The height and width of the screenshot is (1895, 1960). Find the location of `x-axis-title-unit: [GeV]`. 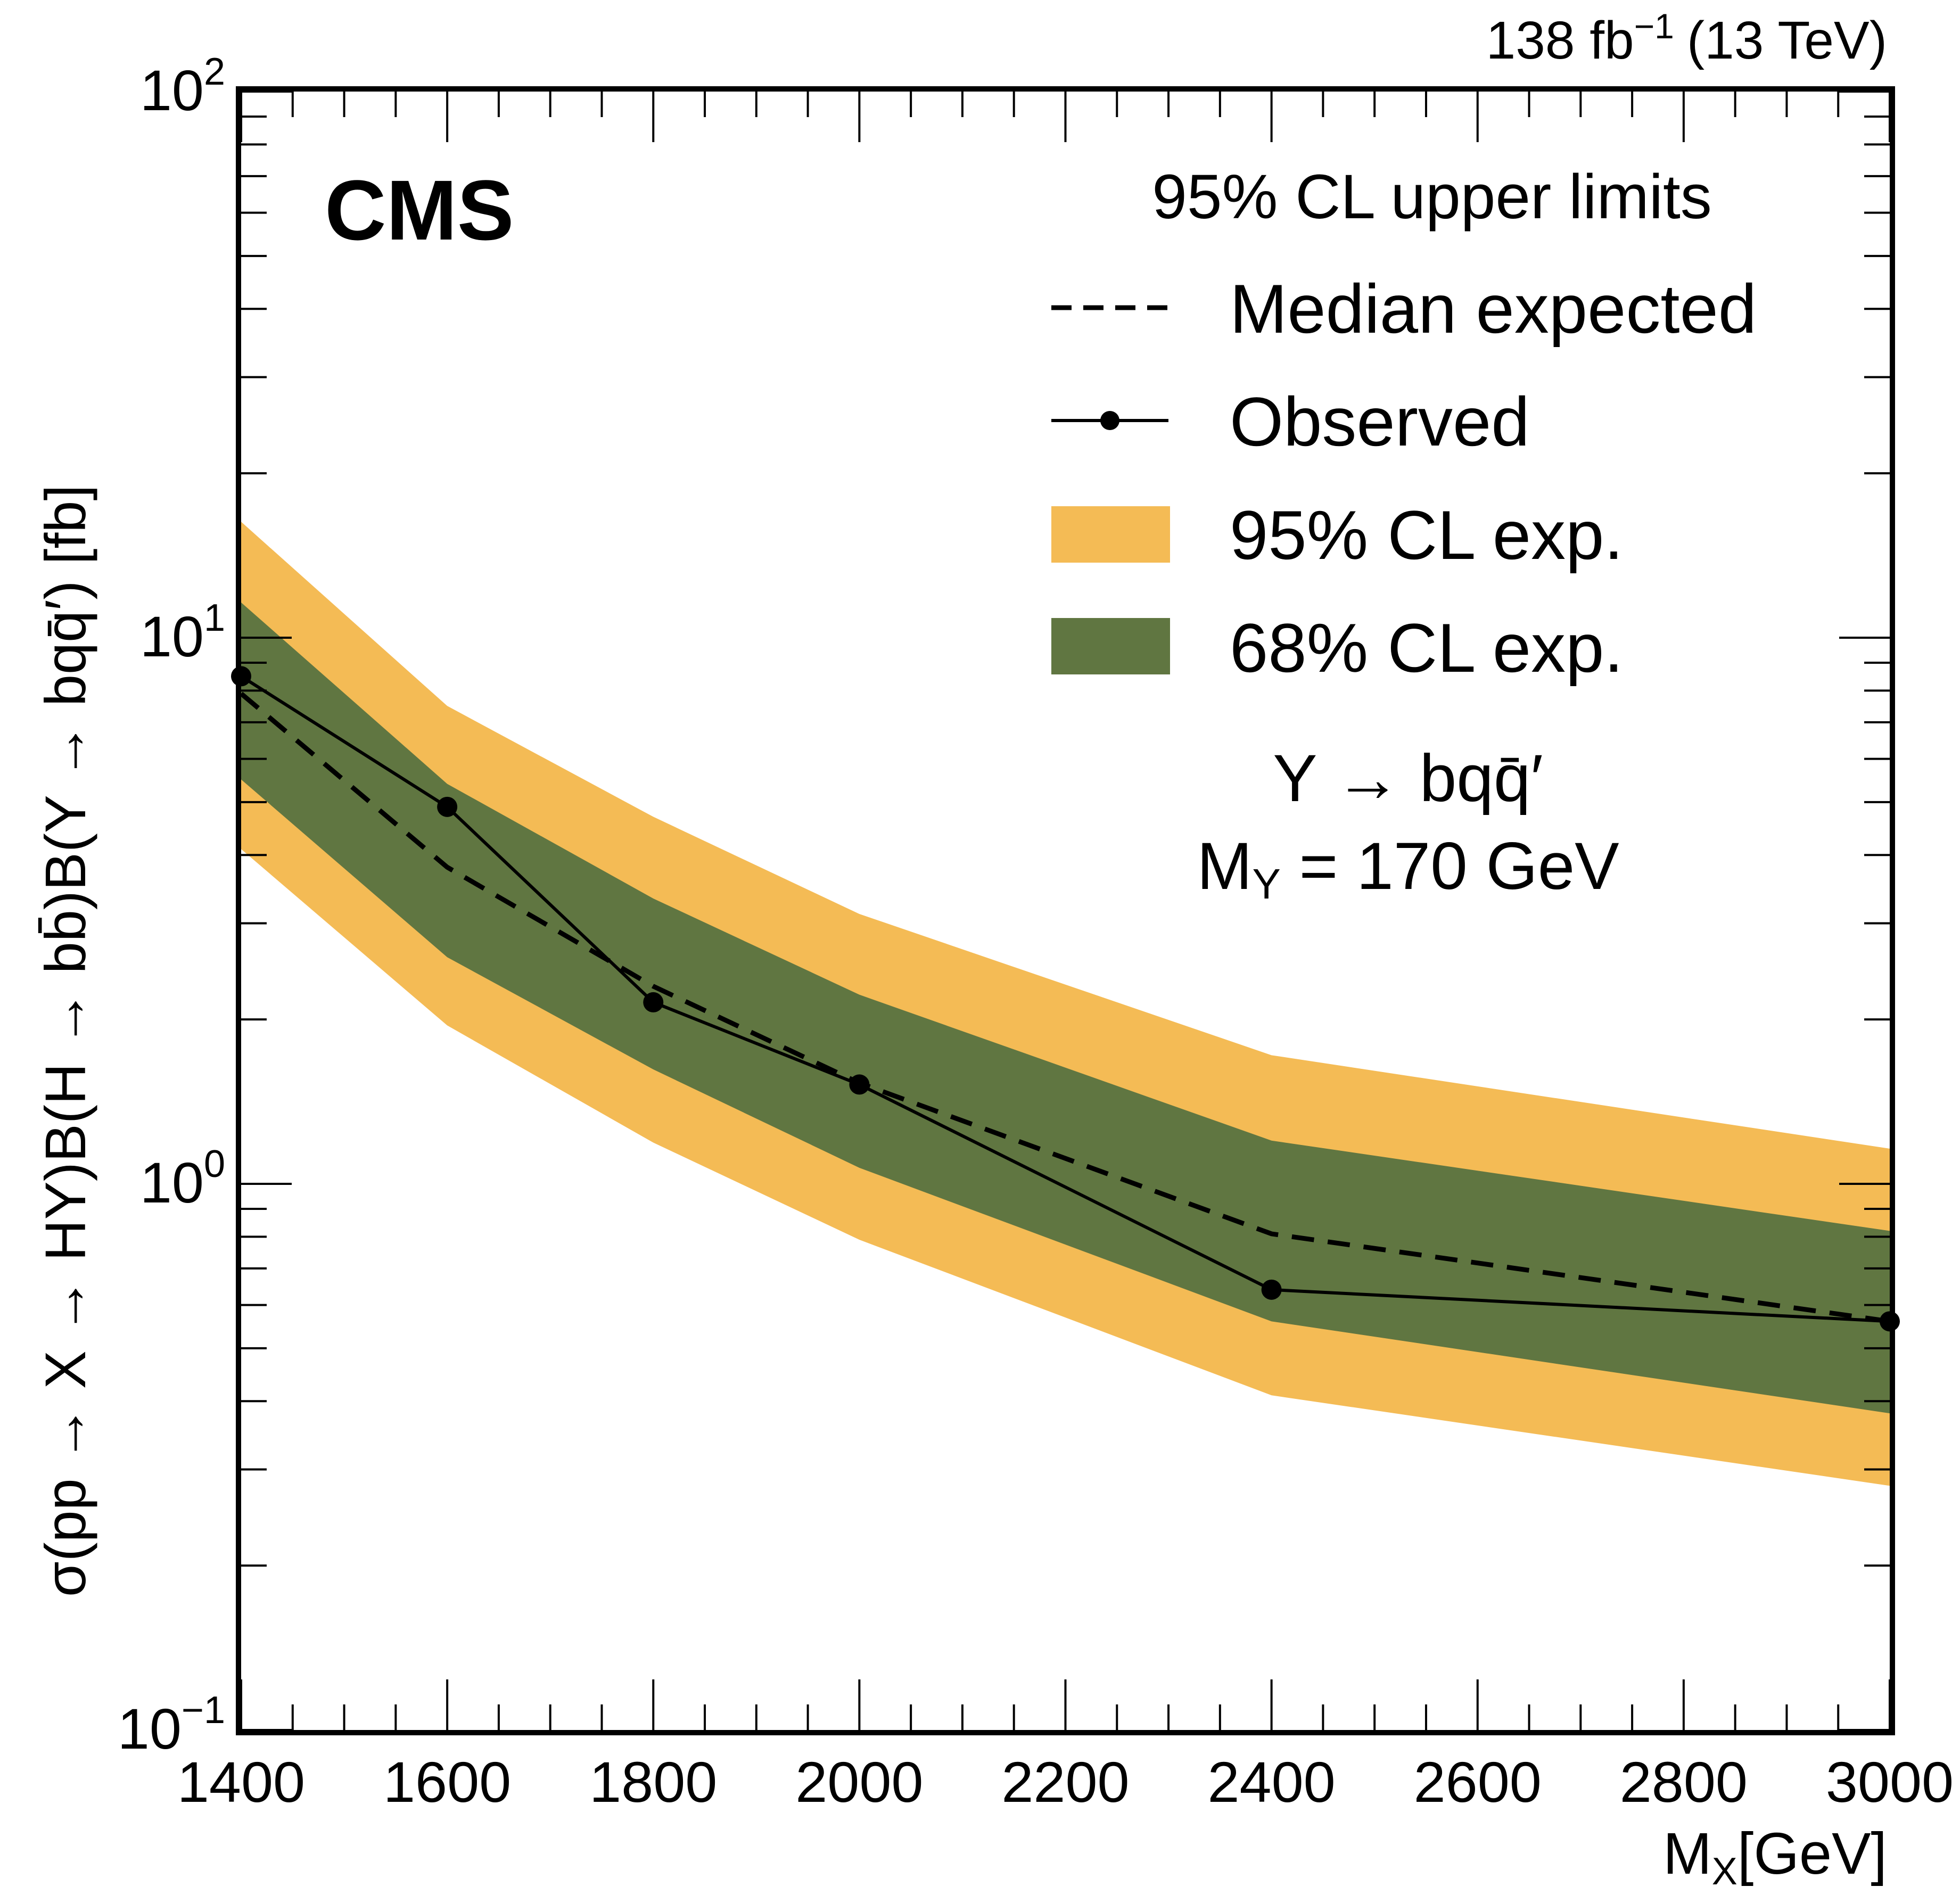

x-axis-title-unit: [GeV] is located at coordinates (1812, 1854).